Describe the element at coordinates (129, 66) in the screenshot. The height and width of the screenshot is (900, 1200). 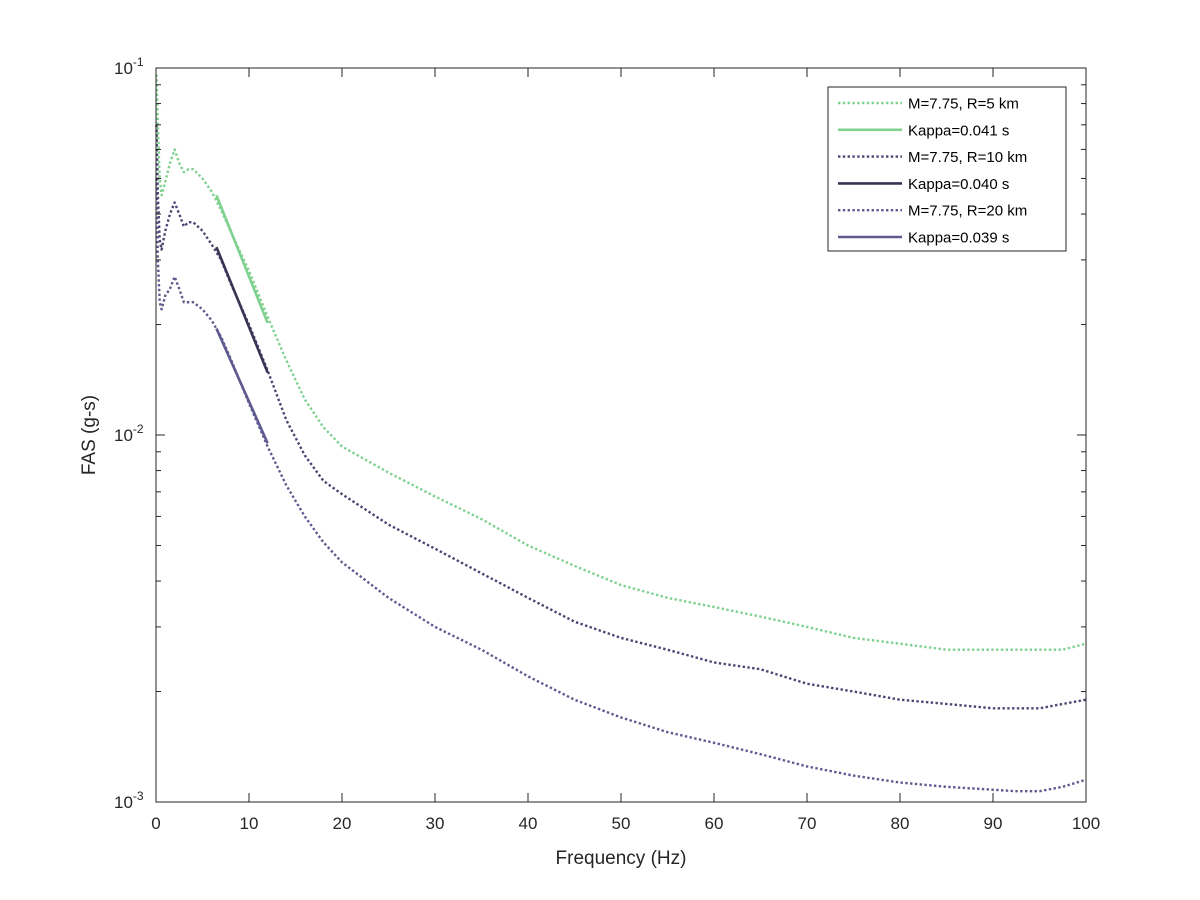
I see `y-tick-label: 10⁻¹` at that location.